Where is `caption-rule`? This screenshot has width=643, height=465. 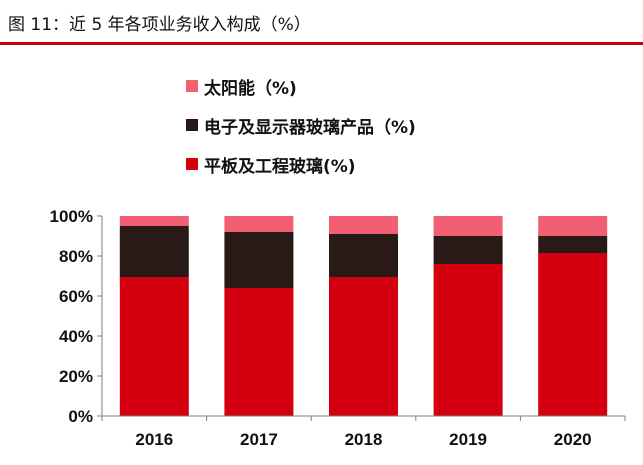 caption-rule is located at coordinates (321, 43).